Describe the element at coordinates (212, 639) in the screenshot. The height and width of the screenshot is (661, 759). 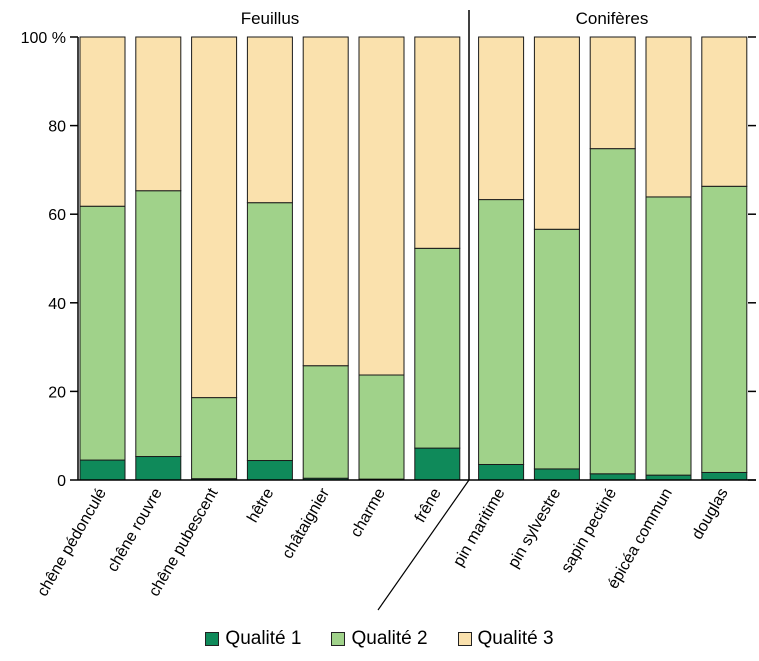
I see `legend-swatch-q1` at that location.